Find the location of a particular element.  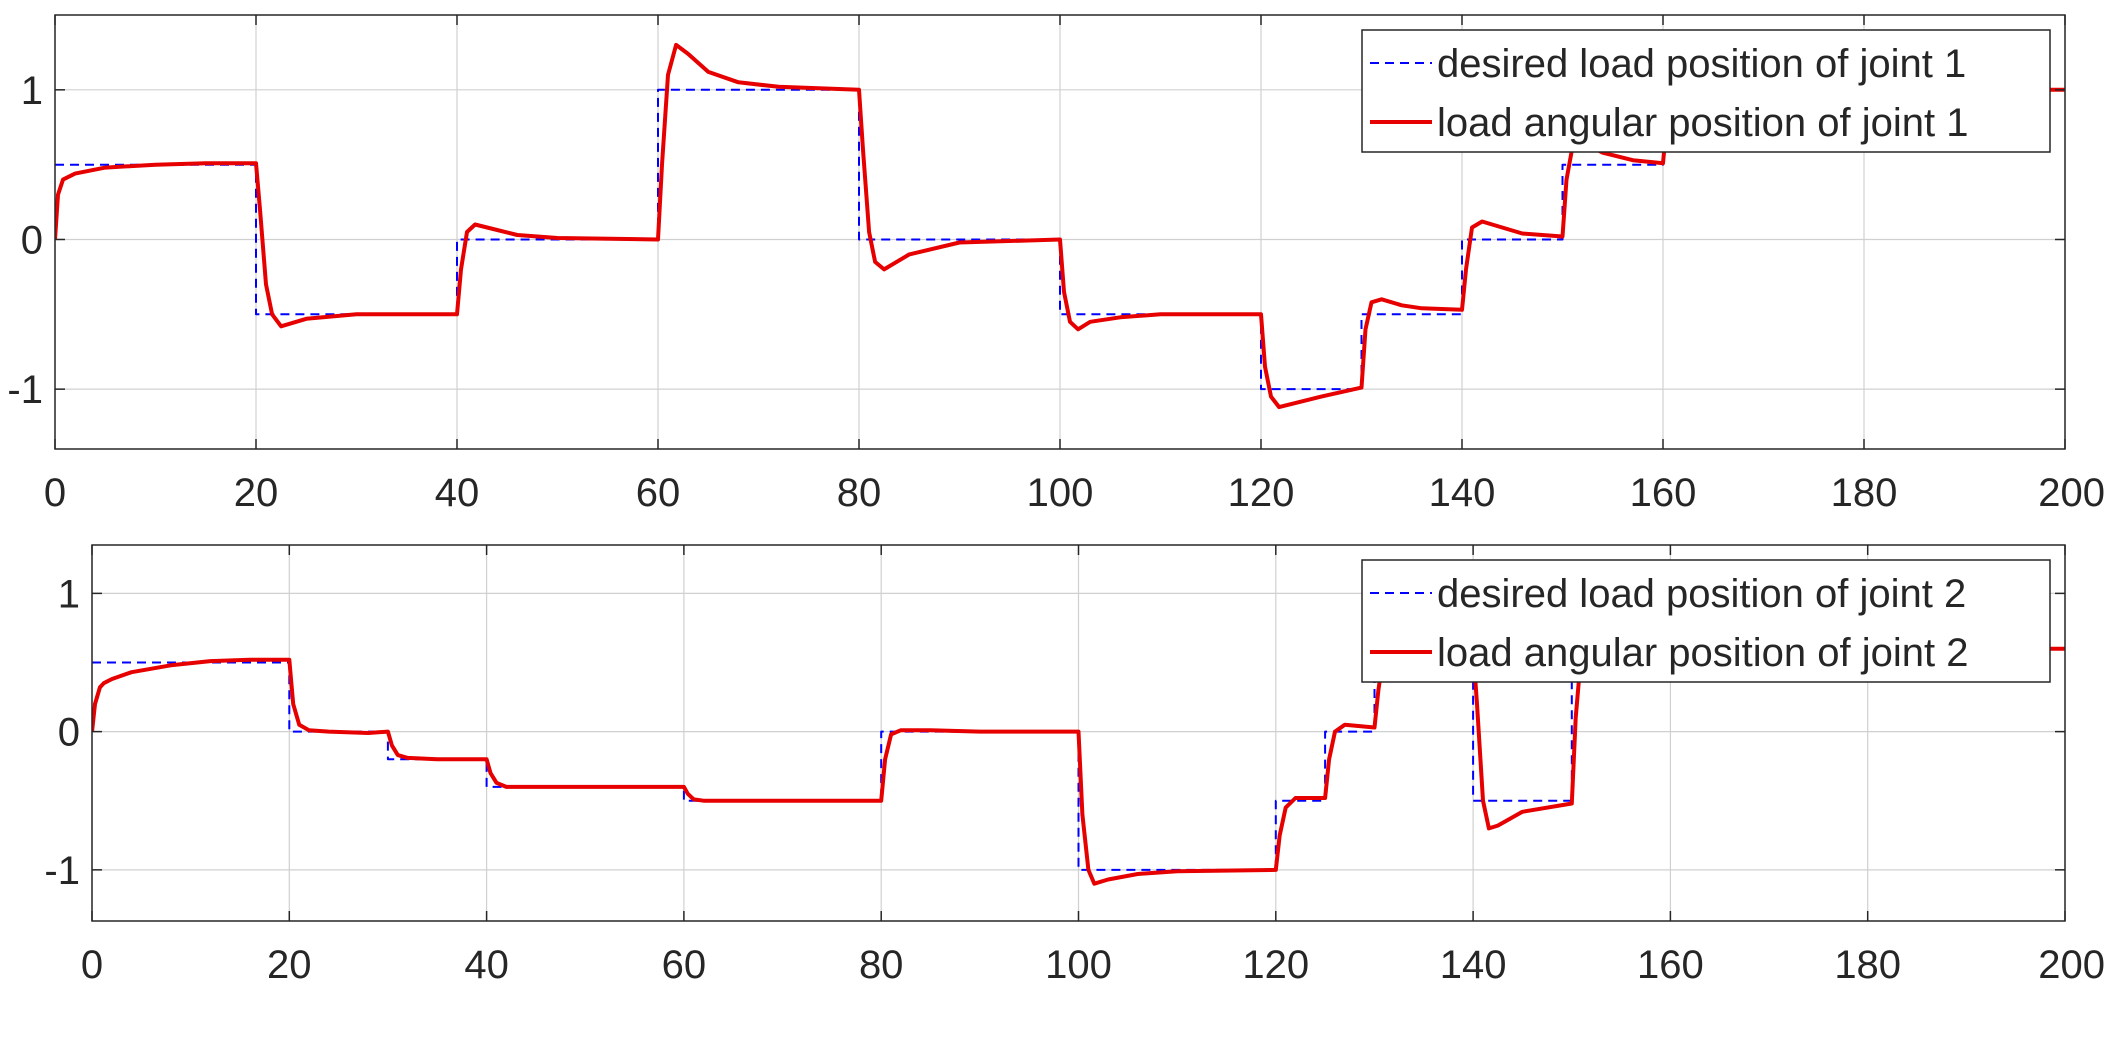

legend-label: desired load position of joint 1 is located at coordinates (1701, 64).